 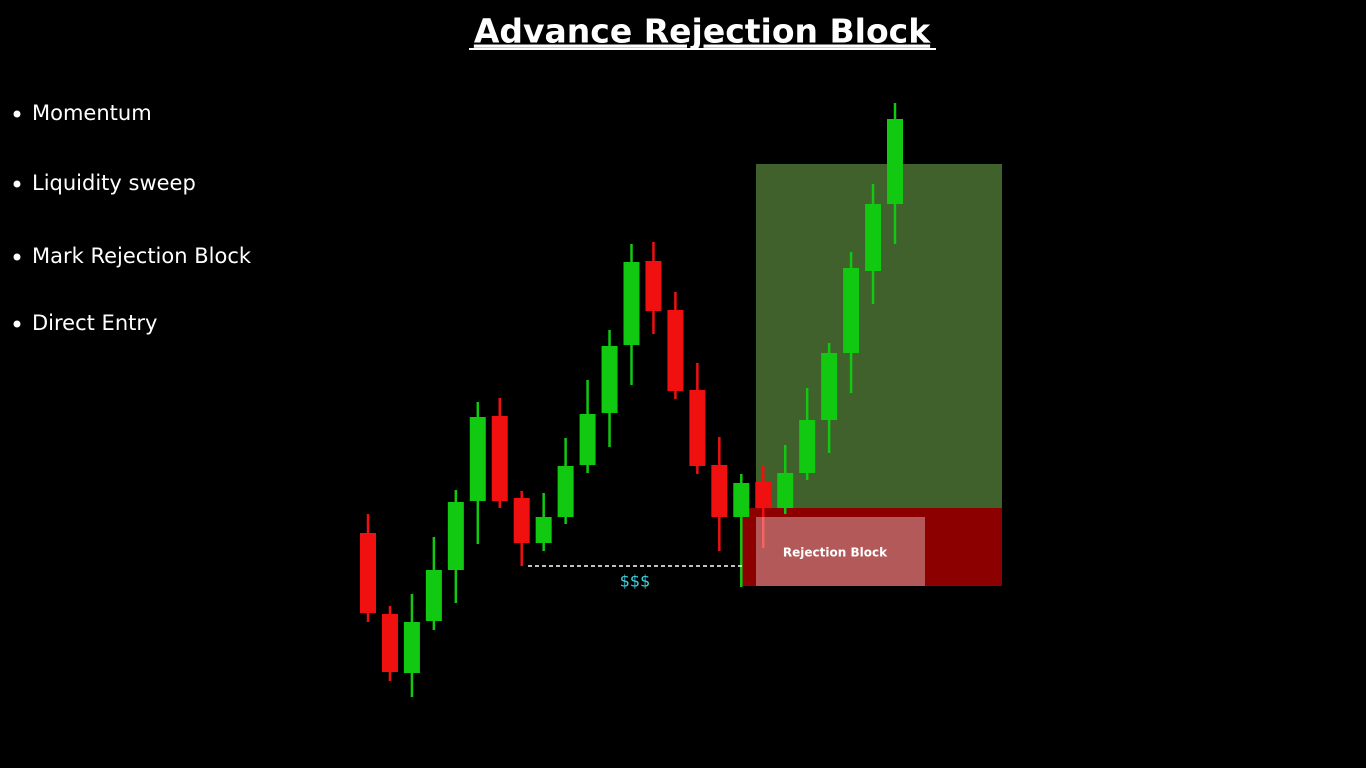 I want to click on bullet-text: Direct Entry, so click(x=94, y=323).